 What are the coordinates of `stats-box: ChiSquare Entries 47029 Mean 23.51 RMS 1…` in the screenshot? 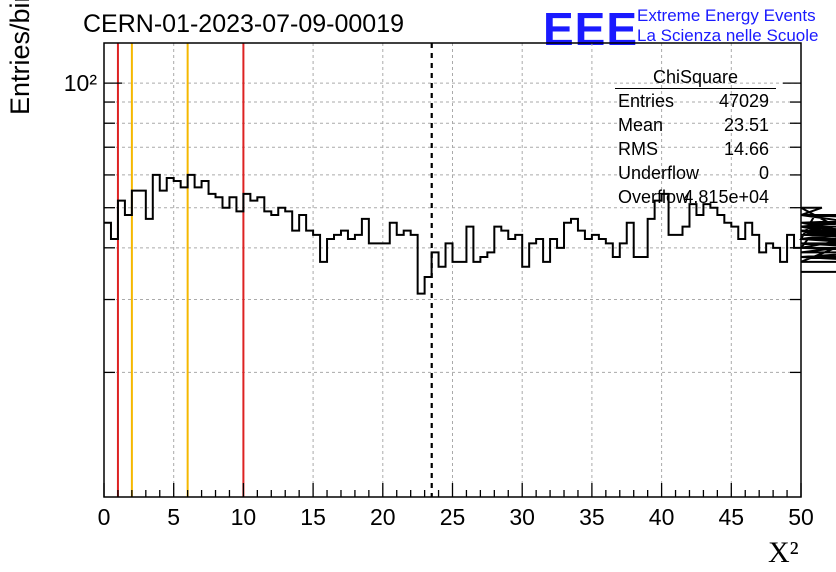 It's located at (695, 137).